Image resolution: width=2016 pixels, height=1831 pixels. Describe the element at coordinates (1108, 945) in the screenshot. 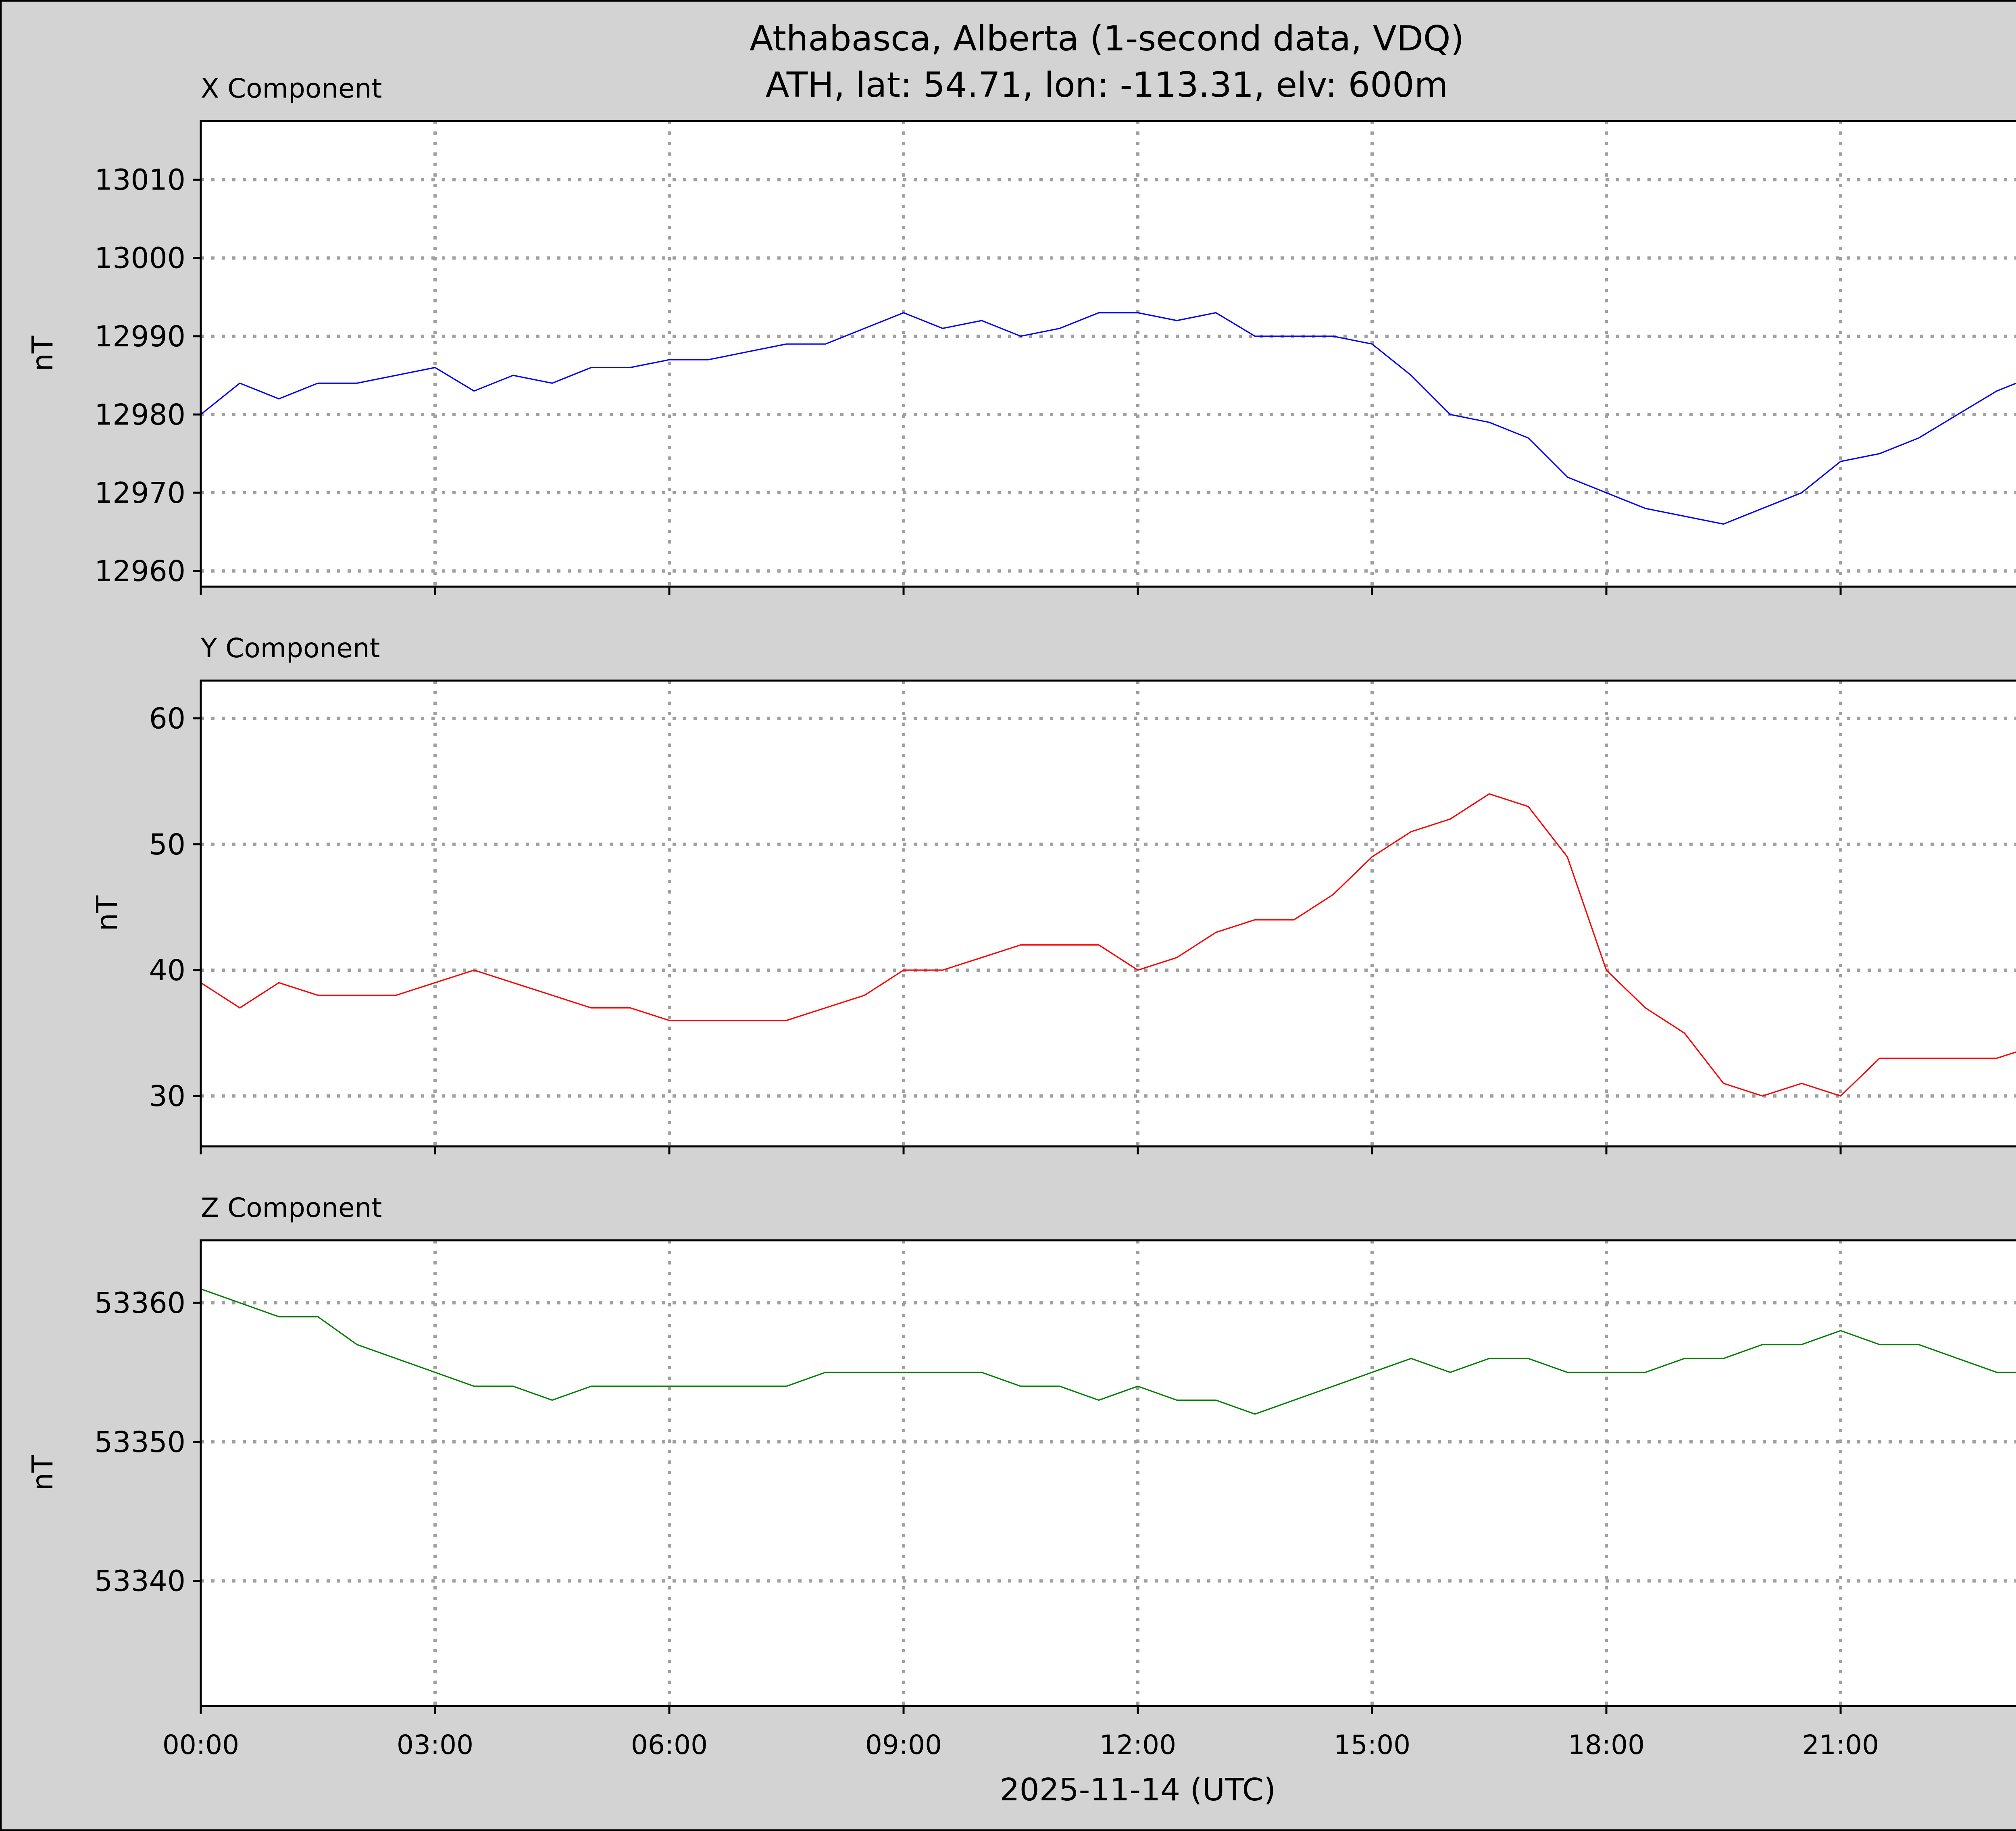

I see `panel-y-series-line` at that location.